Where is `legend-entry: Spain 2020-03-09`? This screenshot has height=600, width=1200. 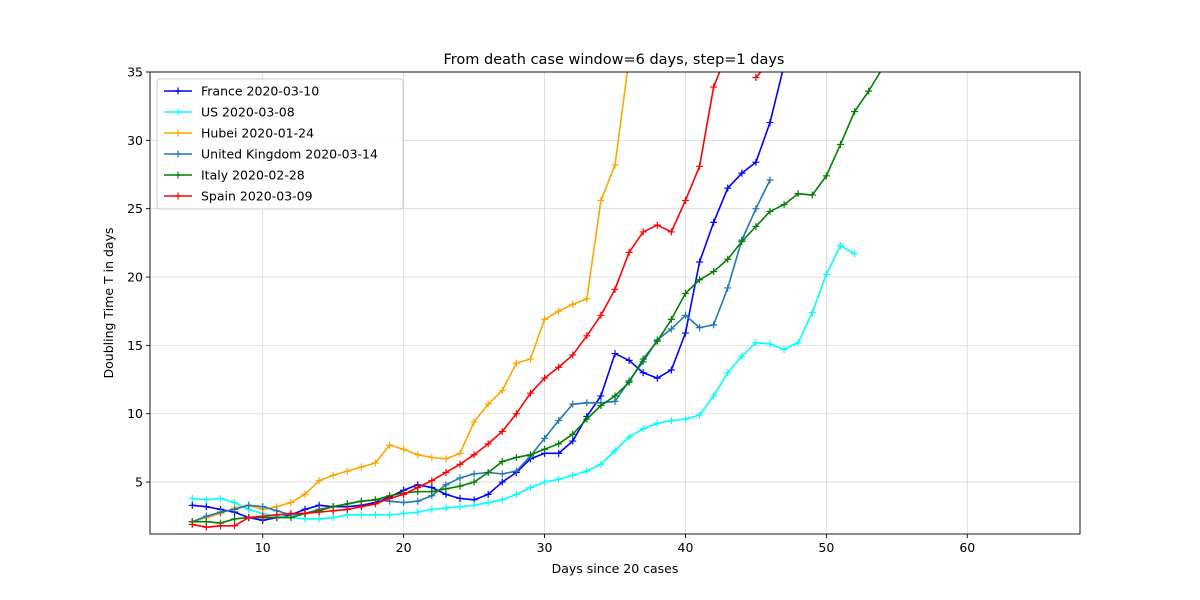
legend-entry: Spain 2020-03-09 is located at coordinates (238, 196).